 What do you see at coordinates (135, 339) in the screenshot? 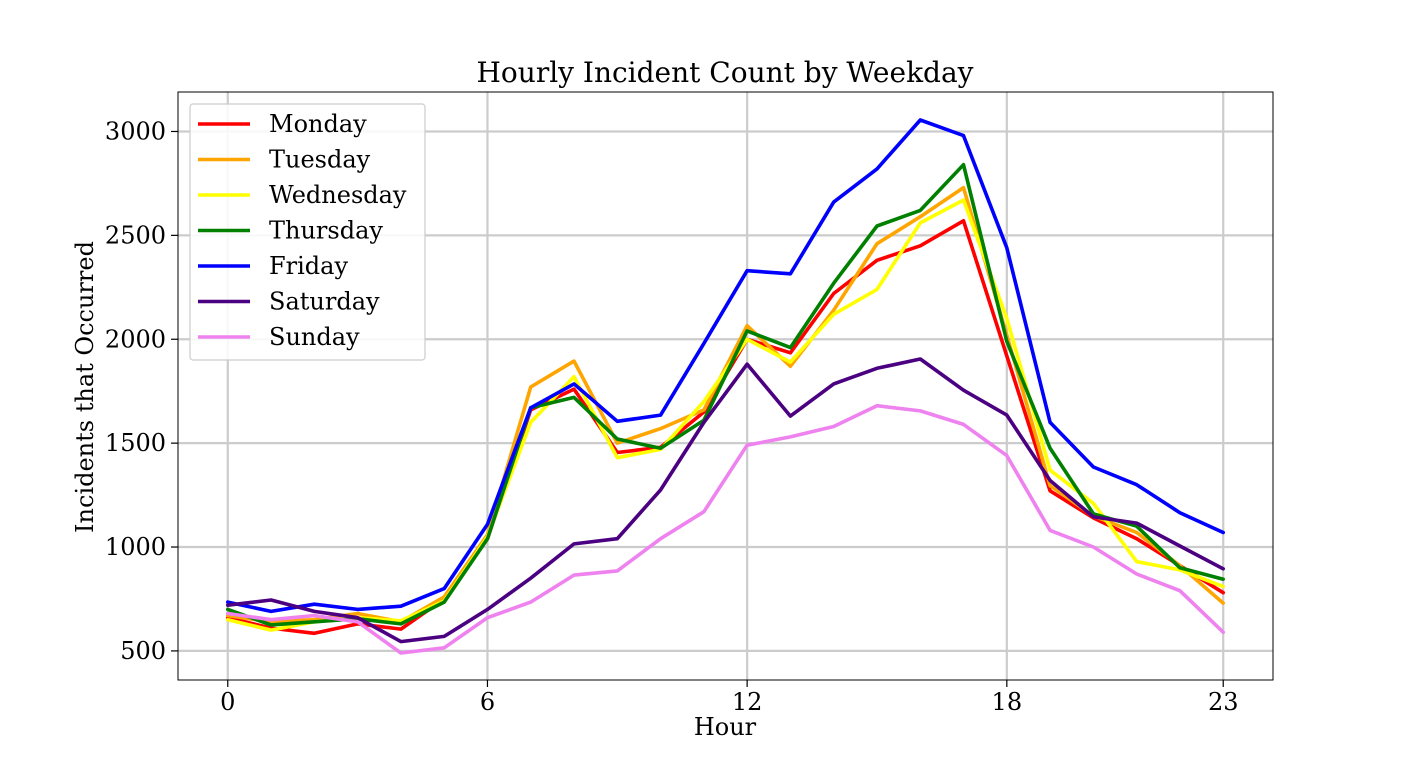
I see `y-tick-label: 2000` at bounding box center [135, 339].